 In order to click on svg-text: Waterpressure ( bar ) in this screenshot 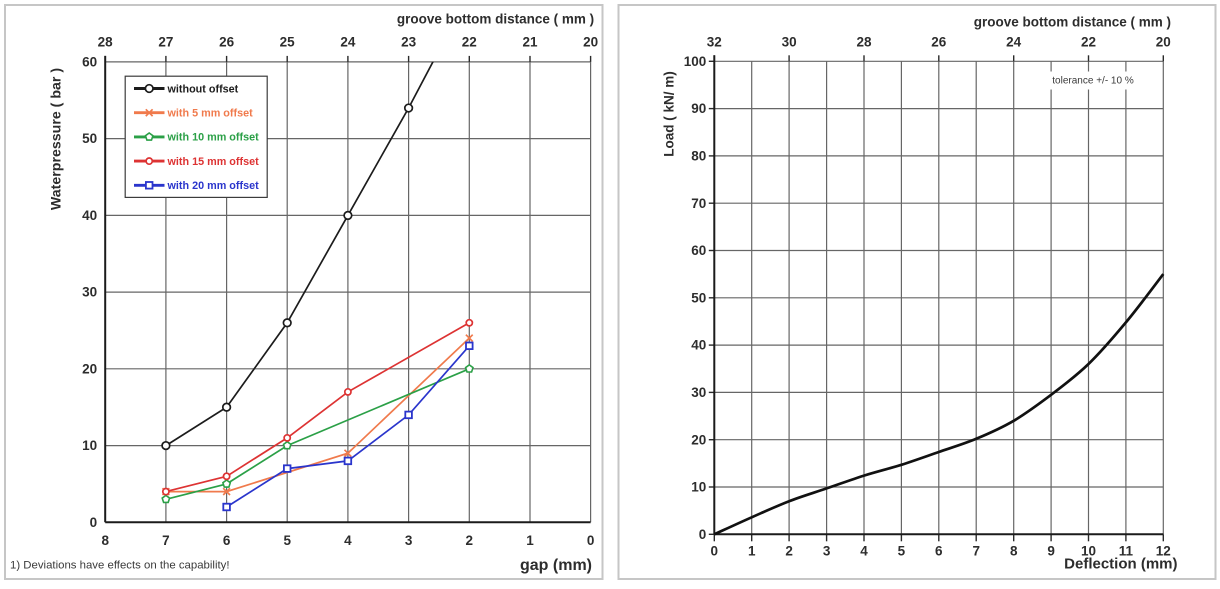, I will do `click(57, 139)`.